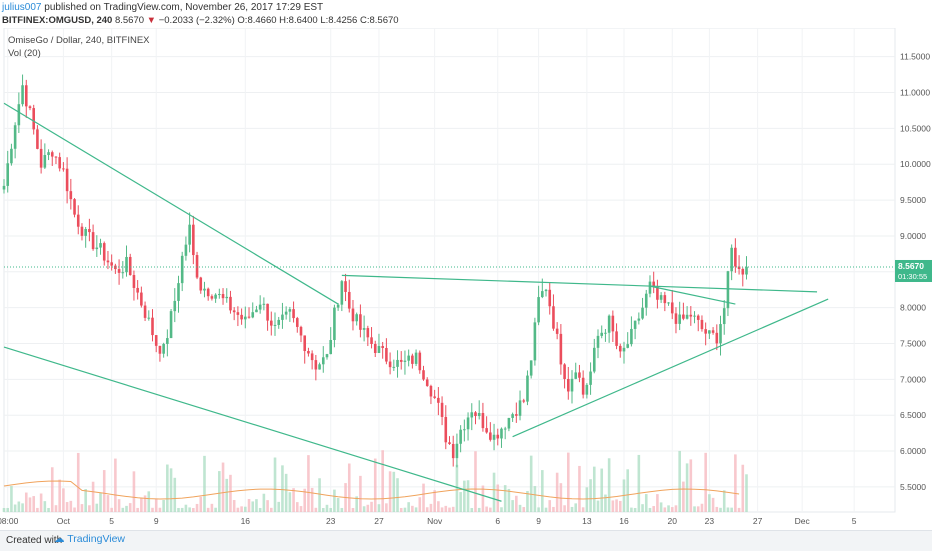  What do you see at coordinates (64, 521) in the screenshot?
I see `x-tick-label: Oct` at bounding box center [64, 521].